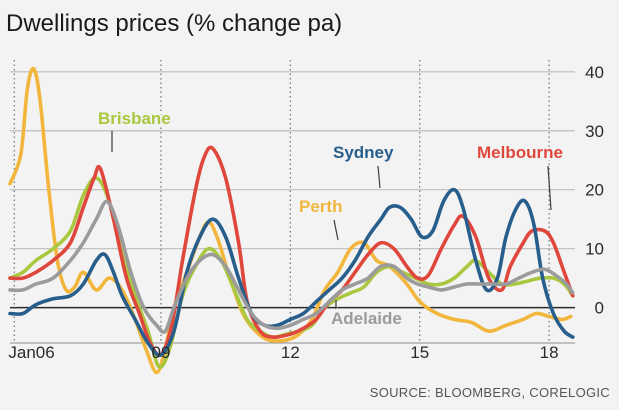  Describe the element at coordinates (490, 392) in the screenshot. I see `source-note: SOURCE: BLOOMBERG, CORELOGIC` at that location.